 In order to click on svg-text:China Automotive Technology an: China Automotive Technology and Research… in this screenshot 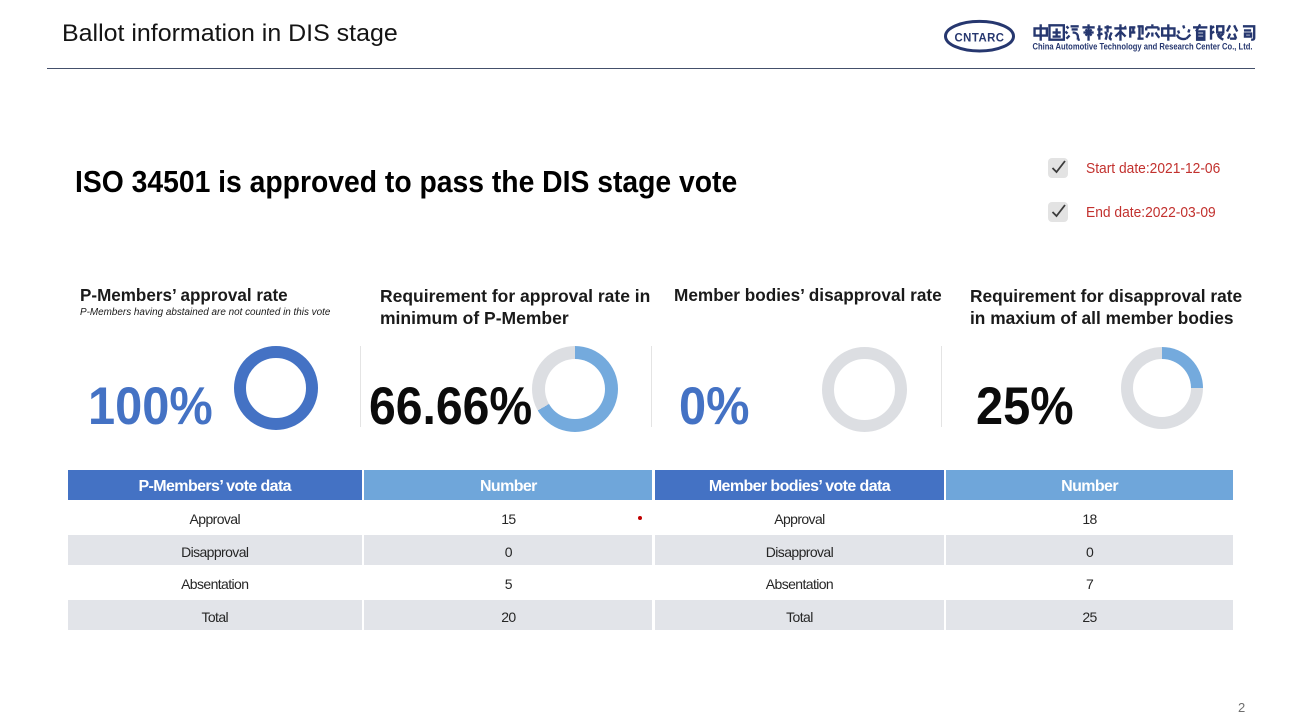, I will do `click(1143, 46)`.